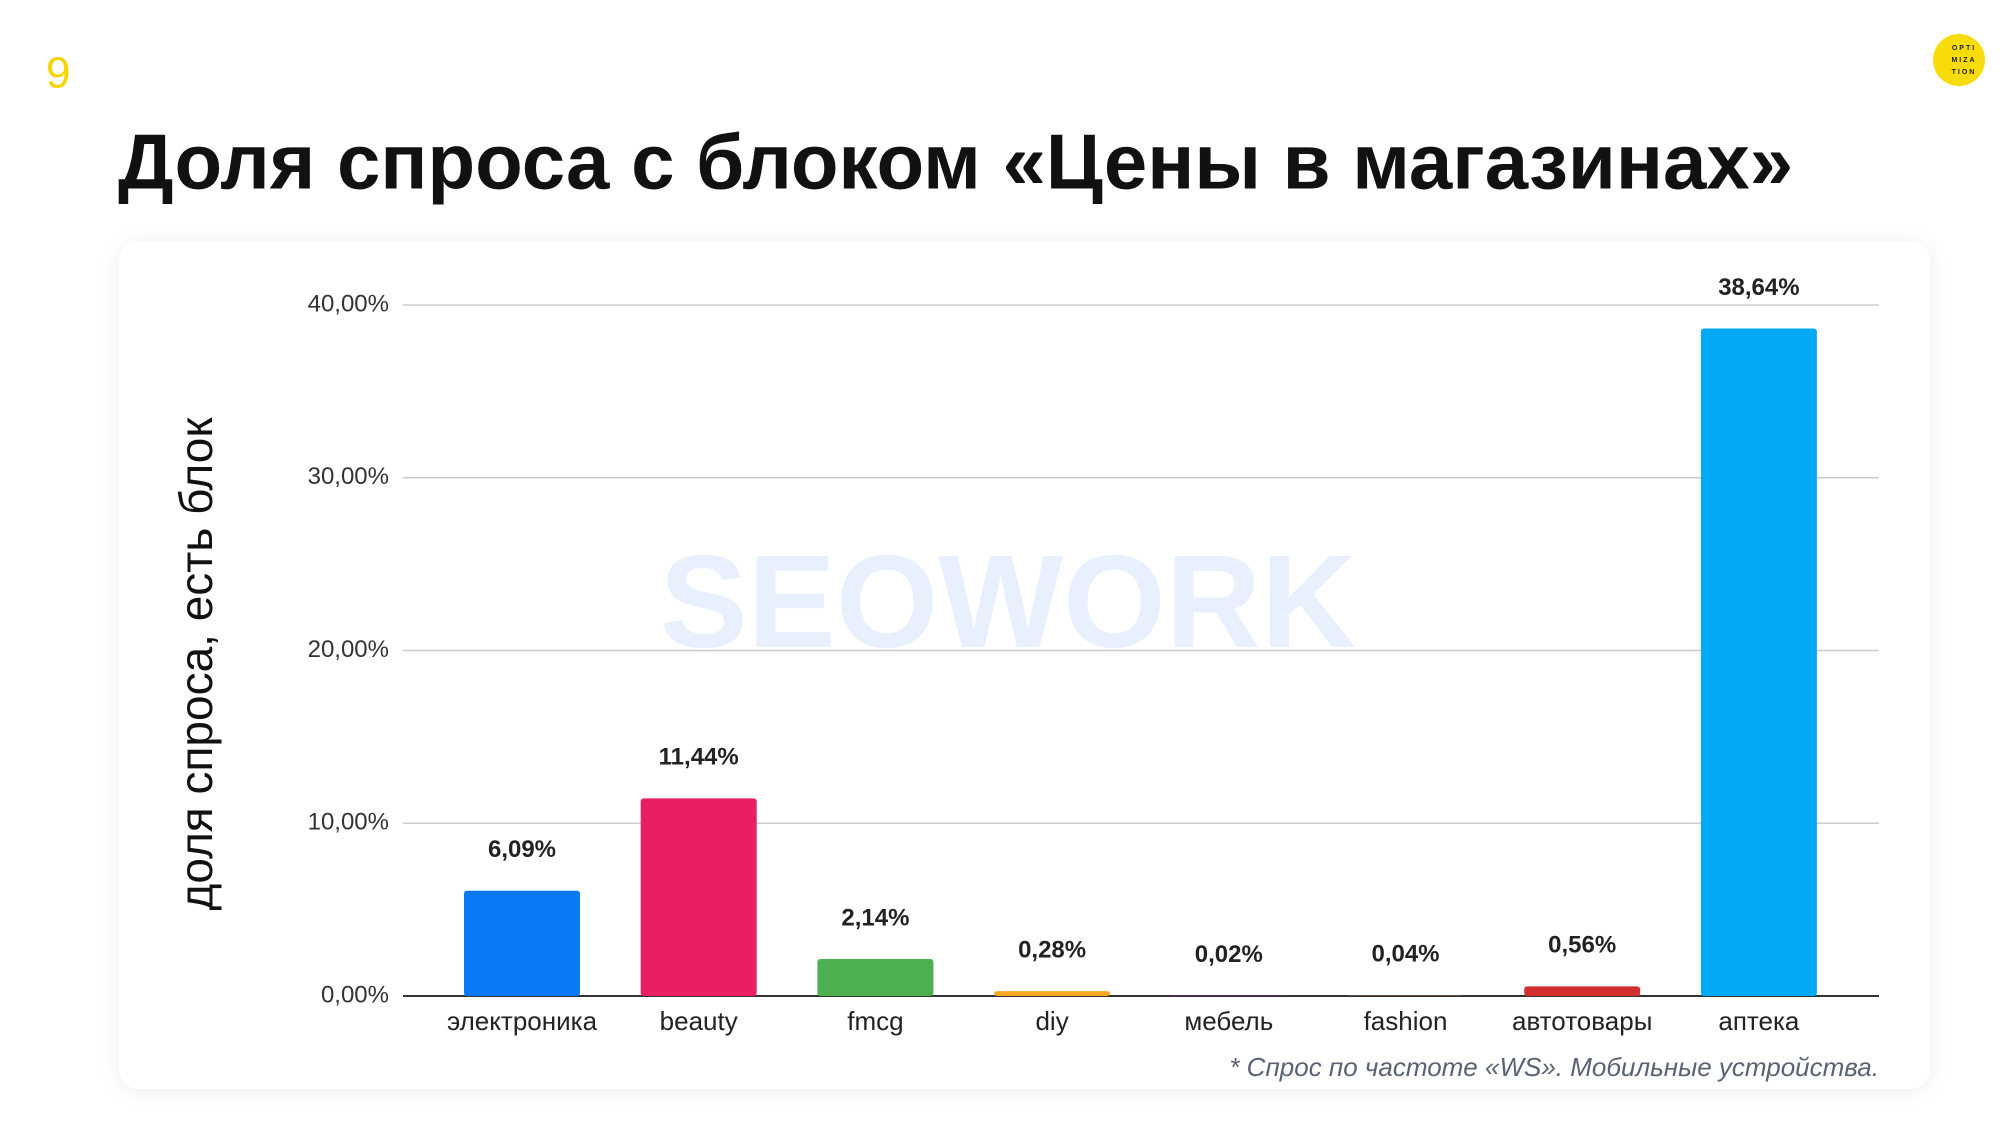  What do you see at coordinates (196, 664) in the screenshot?
I see `y-axis-title: доля спроса, есть блок` at bounding box center [196, 664].